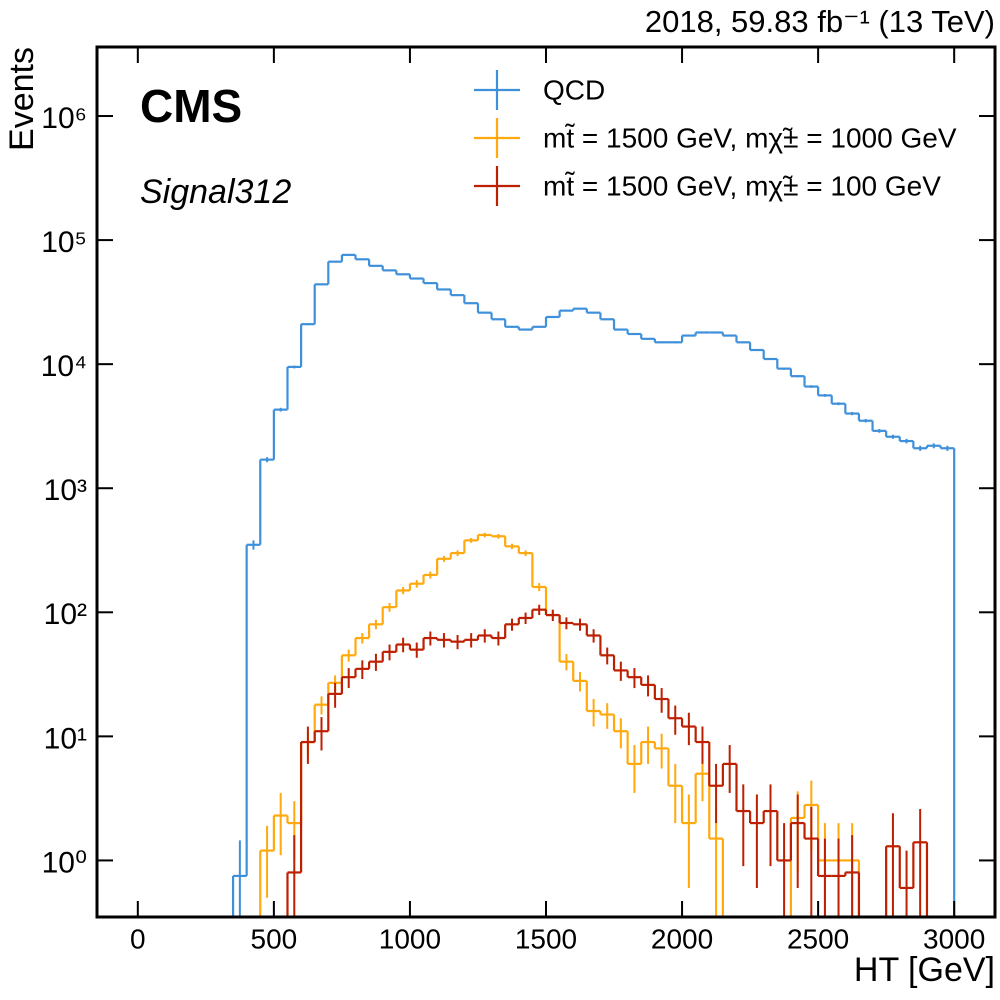 The height and width of the screenshot is (1000, 1000). What do you see at coordinates (274, 938) in the screenshot?
I see `x-tick-label: 500` at bounding box center [274, 938].